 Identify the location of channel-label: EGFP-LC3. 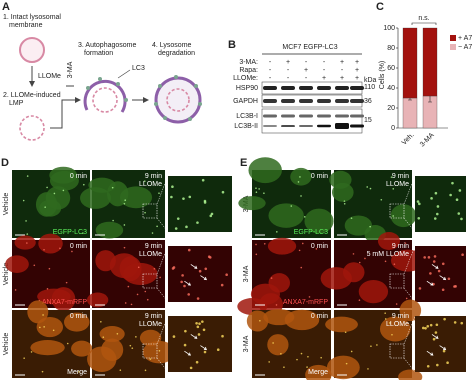
(70, 232).